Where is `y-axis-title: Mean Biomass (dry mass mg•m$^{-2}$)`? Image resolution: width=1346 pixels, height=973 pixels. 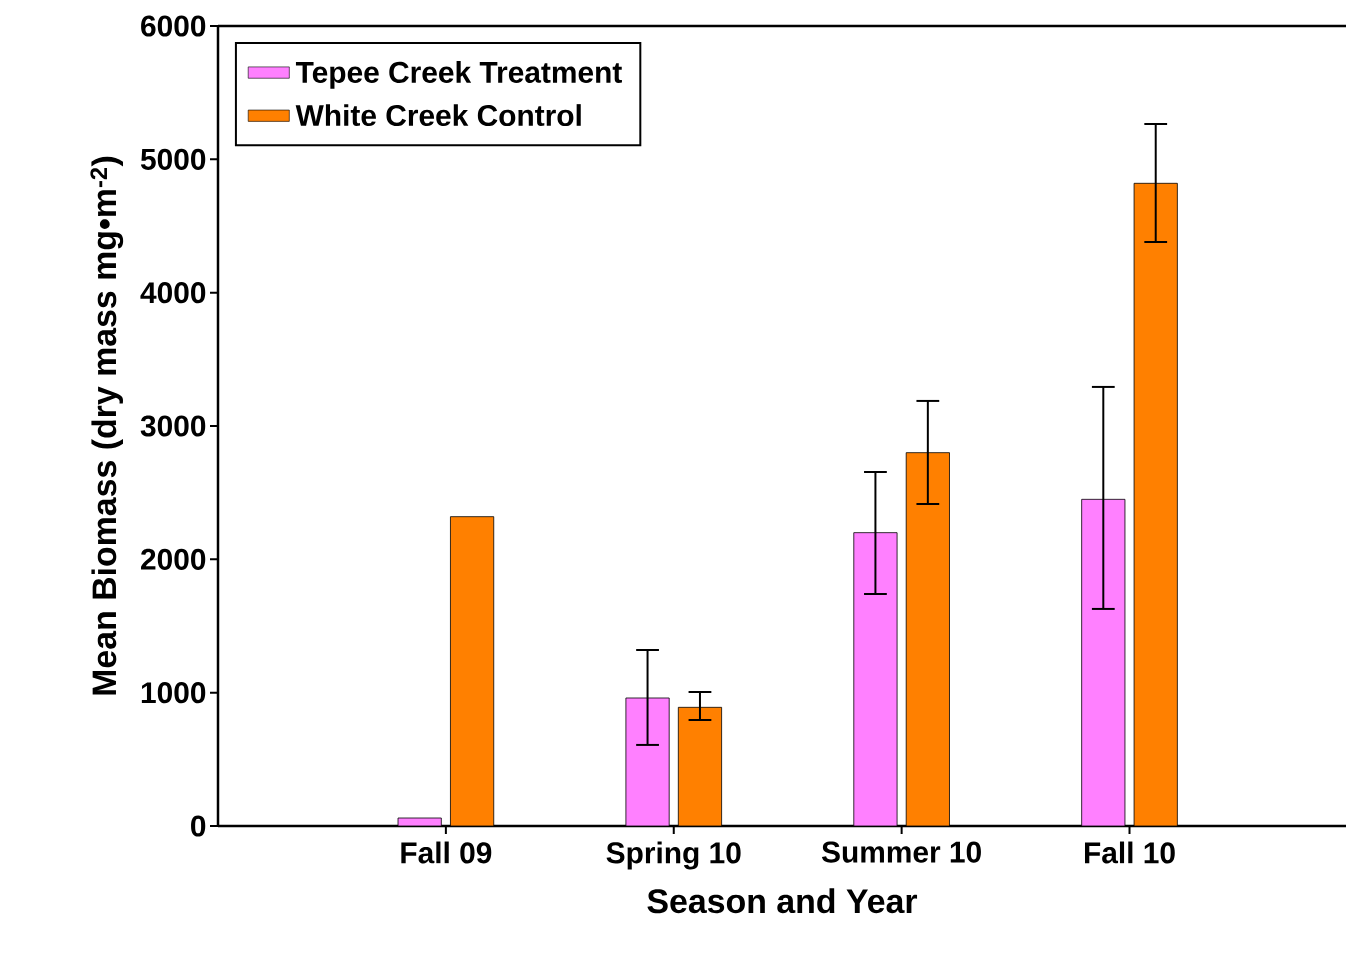 y-axis-title: Mean Biomass (dry mass mg•m$^{-2}$) is located at coordinates (107, 425).